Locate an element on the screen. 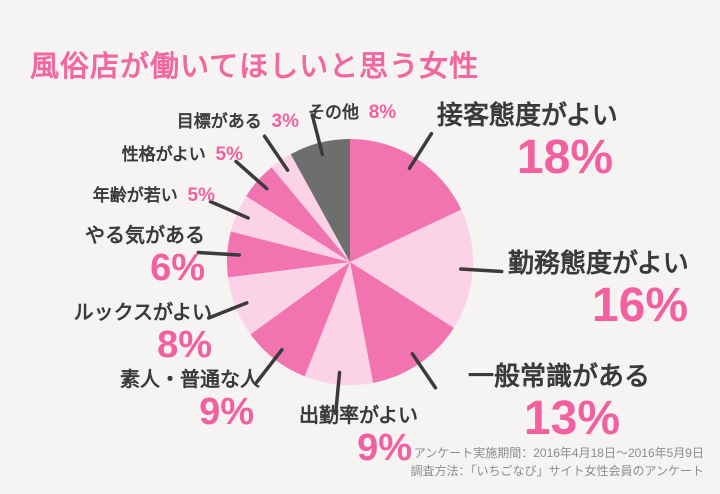 Image resolution: width=720 pixels, height=494 pixels. slice-label-ippan-joshiki: 一般常識がある 13% is located at coordinates (549, 403).